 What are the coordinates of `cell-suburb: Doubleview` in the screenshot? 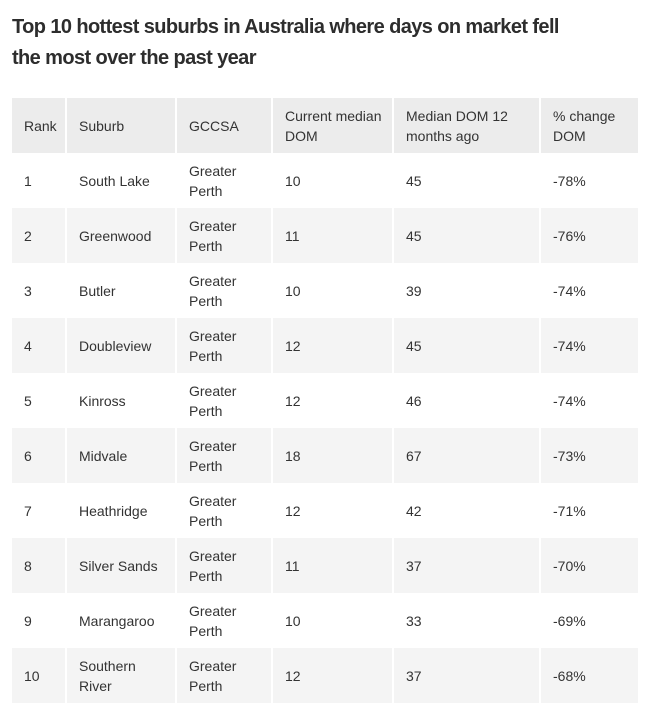 It's located at (120, 345).